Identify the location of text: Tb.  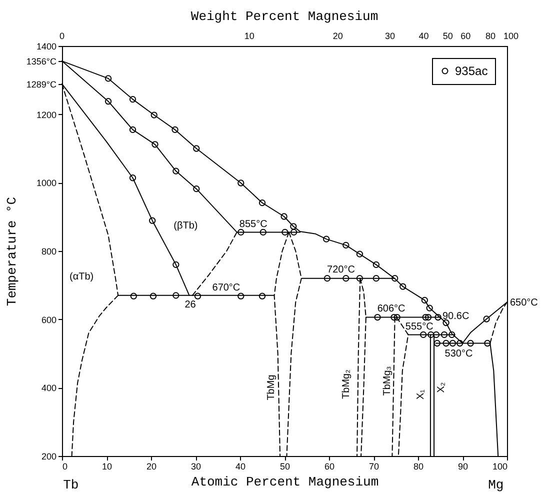
(71, 485).